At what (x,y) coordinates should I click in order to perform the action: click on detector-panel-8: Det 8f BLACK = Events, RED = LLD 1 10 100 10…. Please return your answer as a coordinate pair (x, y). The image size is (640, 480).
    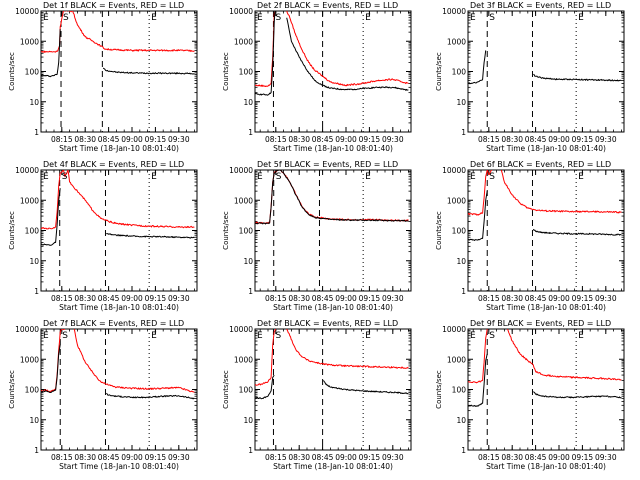
    Looking at the image, I should click on (317, 395).